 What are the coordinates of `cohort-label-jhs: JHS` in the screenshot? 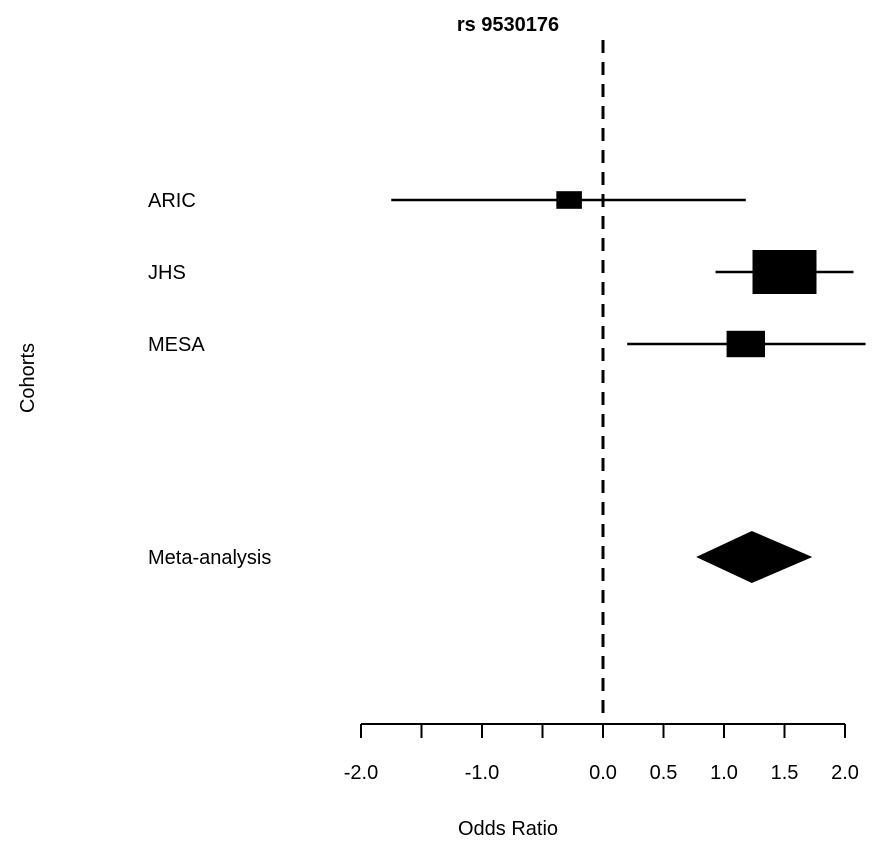 It's located at (167, 273).